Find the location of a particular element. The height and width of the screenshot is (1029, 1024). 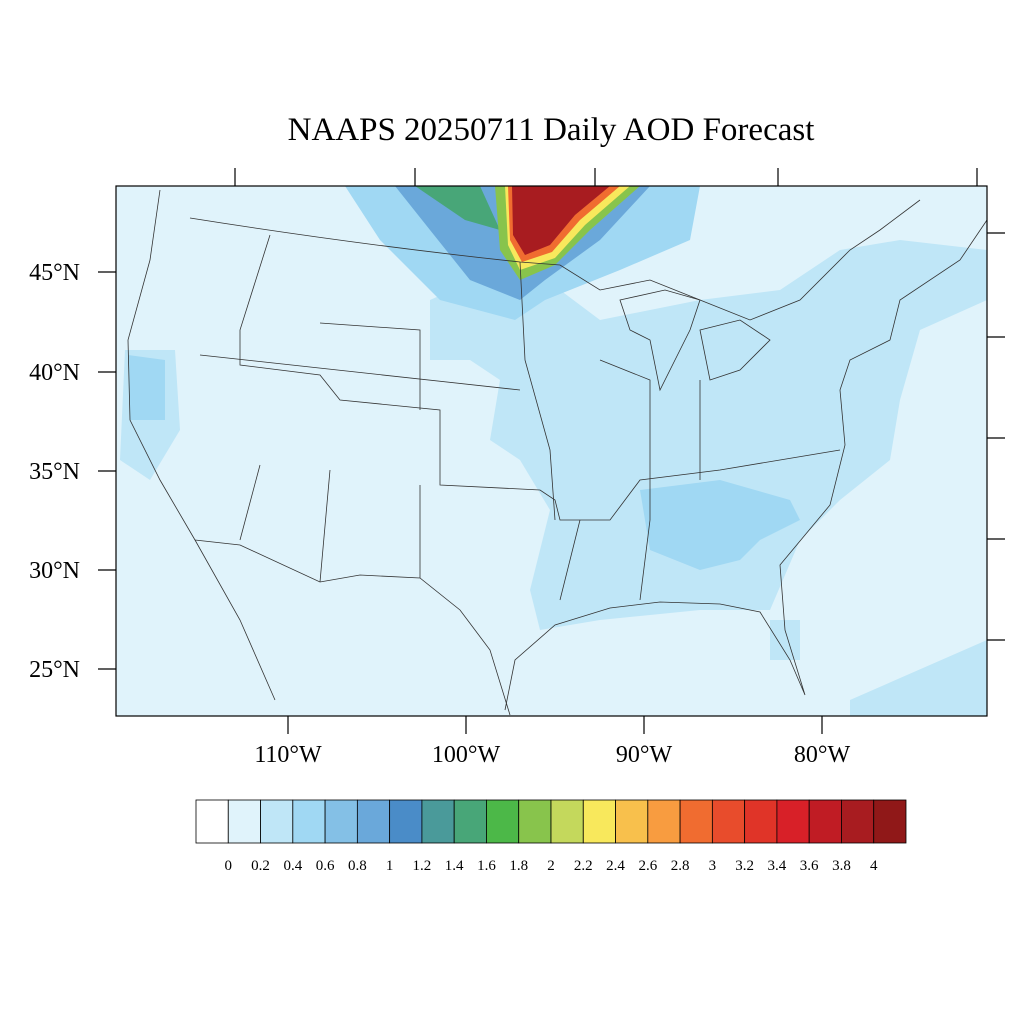

colorbar-label: 1 is located at coordinates (390, 866).